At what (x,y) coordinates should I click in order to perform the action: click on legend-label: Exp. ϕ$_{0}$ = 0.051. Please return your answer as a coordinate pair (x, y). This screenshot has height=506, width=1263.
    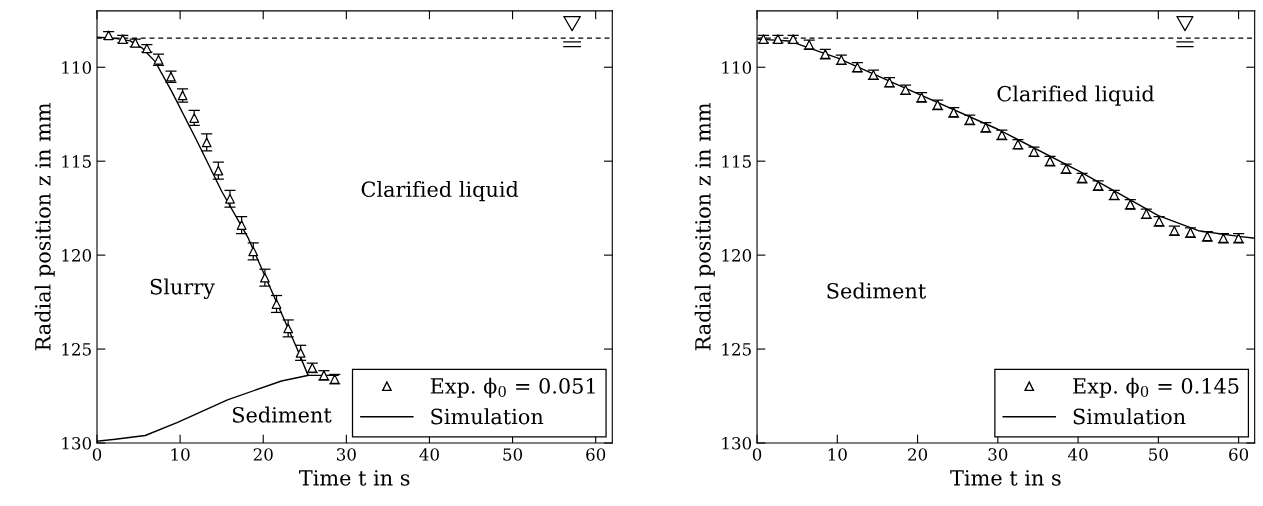
    Looking at the image, I should click on (512, 387).